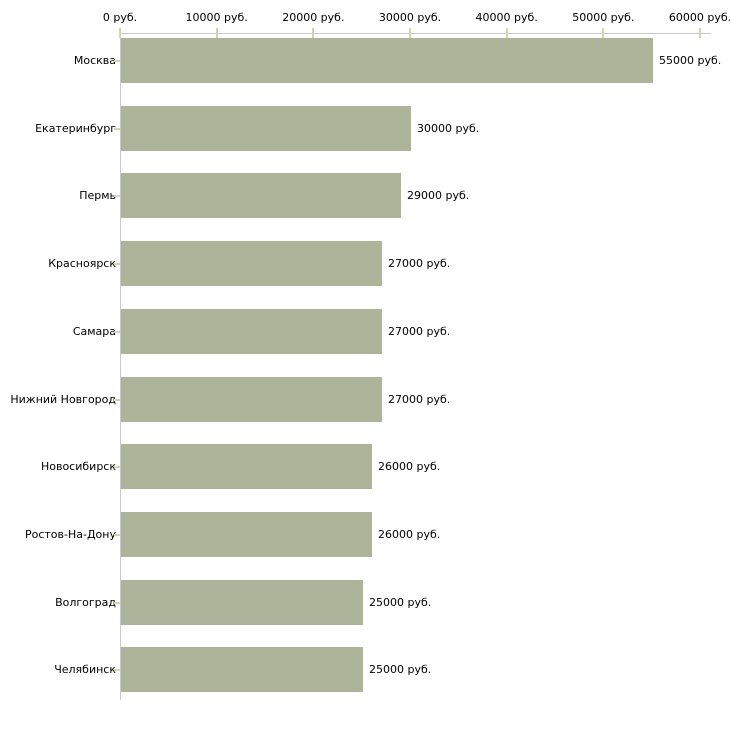 This screenshot has height=730, width=730. Describe the element at coordinates (78, 466) in the screenshot. I see `category-label: Новосибирск` at that location.